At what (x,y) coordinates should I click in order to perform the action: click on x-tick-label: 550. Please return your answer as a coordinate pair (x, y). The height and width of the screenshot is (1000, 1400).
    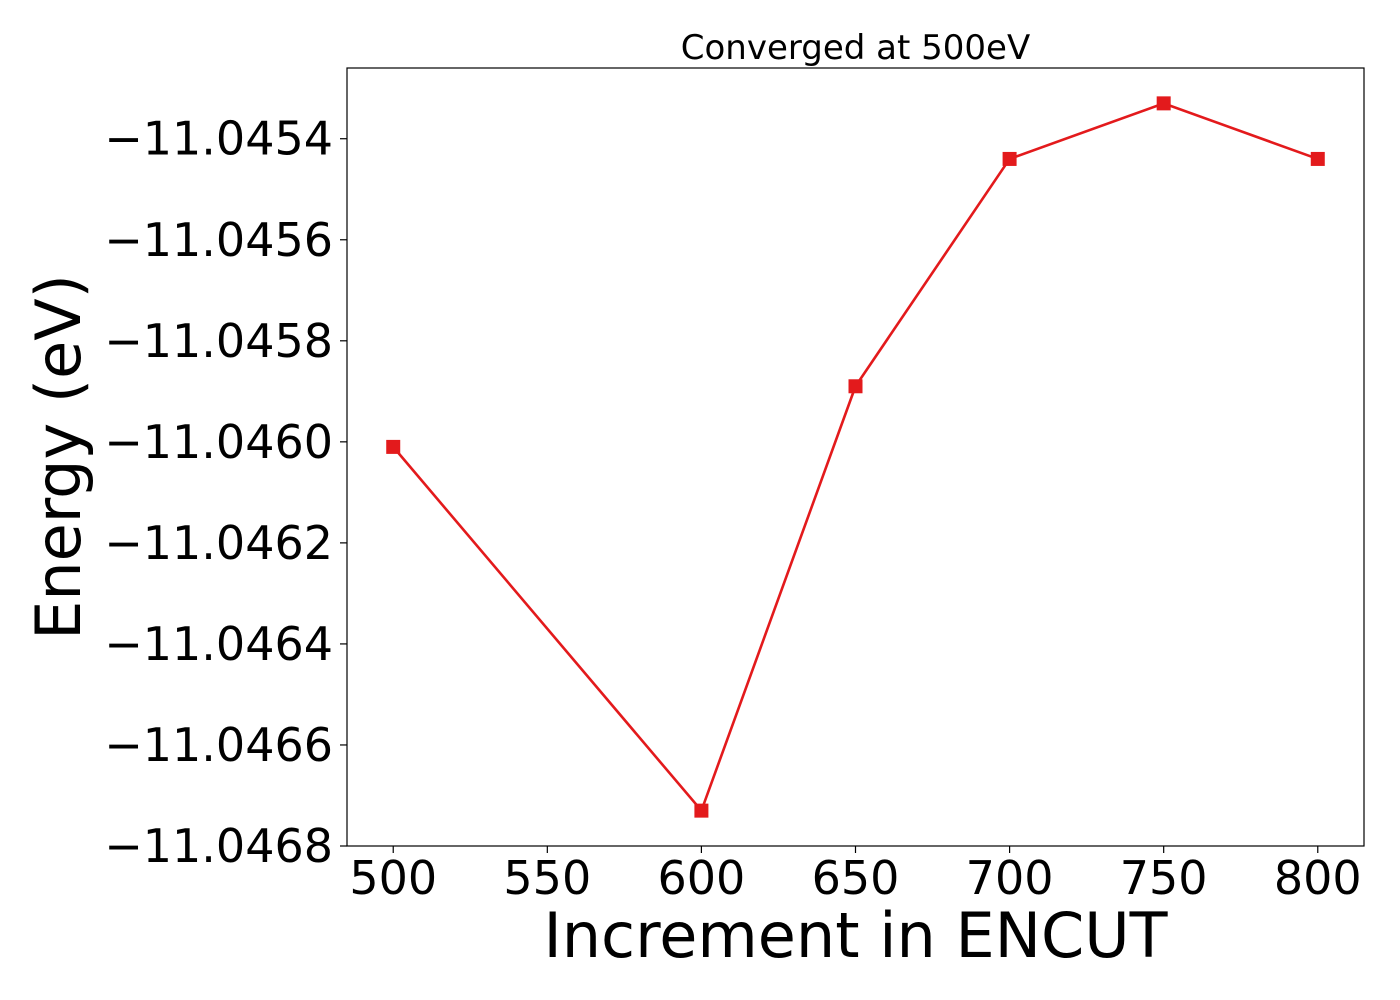
    Looking at the image, I should click on (547, 878).